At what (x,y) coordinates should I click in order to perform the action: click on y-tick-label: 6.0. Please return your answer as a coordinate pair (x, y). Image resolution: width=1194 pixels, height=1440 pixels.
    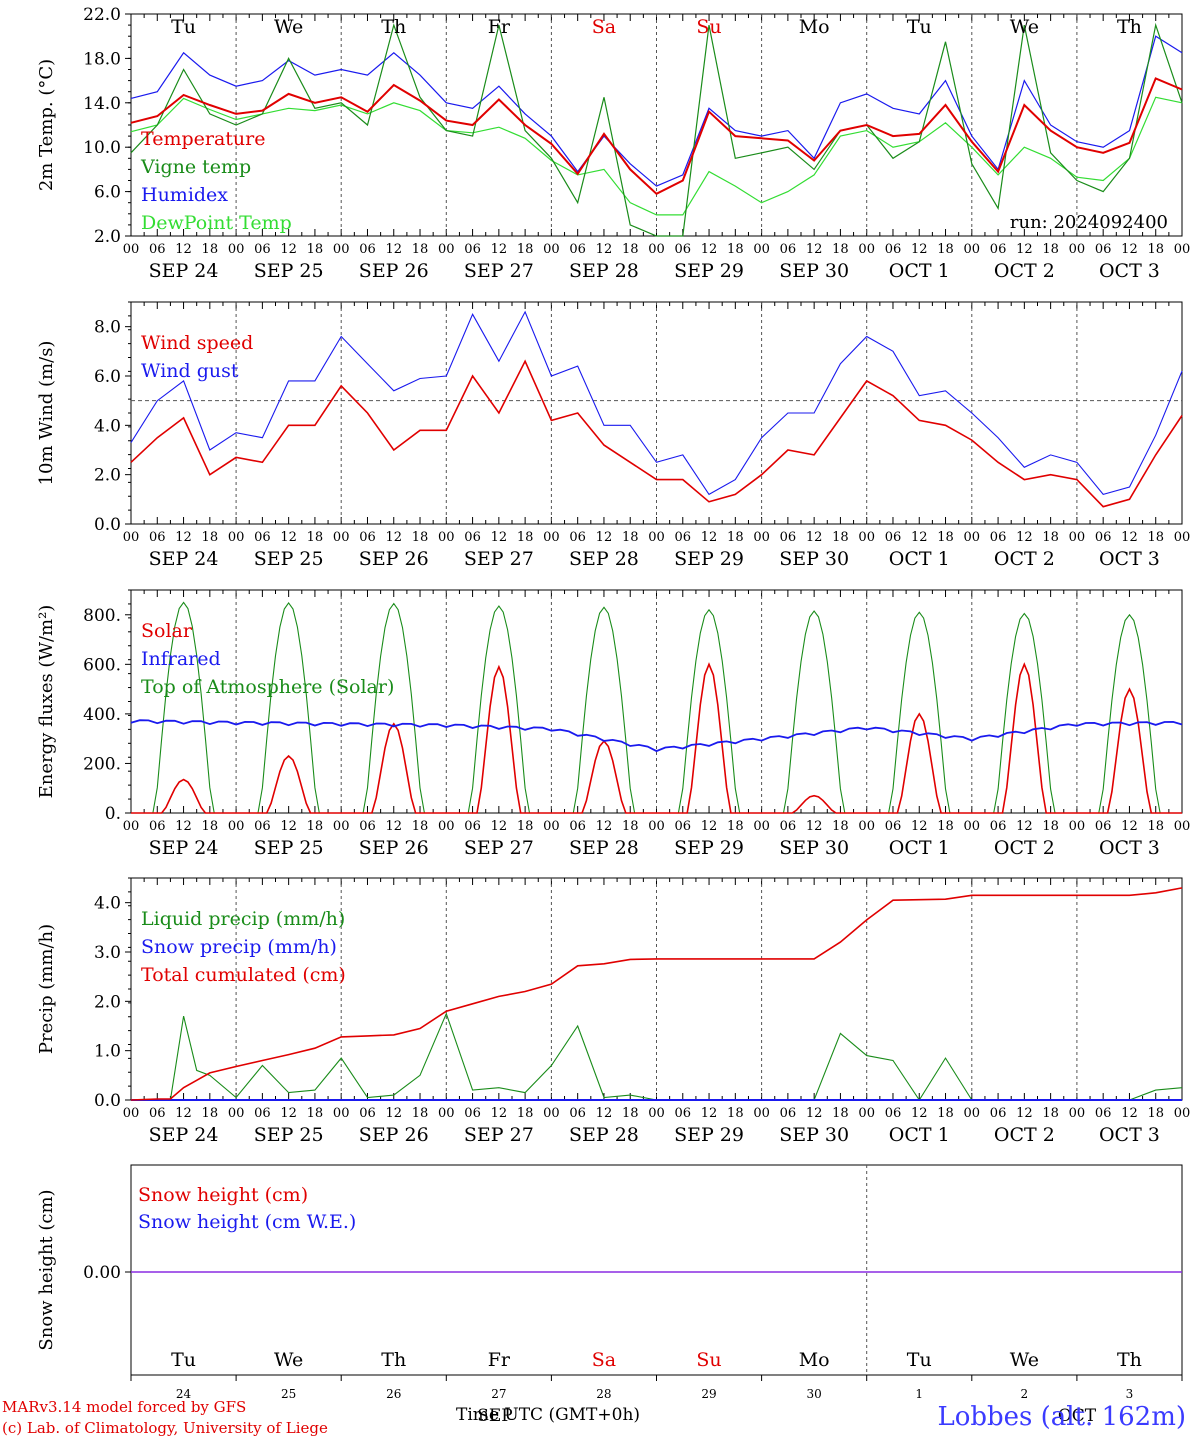
    Looking at the image, I should click on (107, 193).